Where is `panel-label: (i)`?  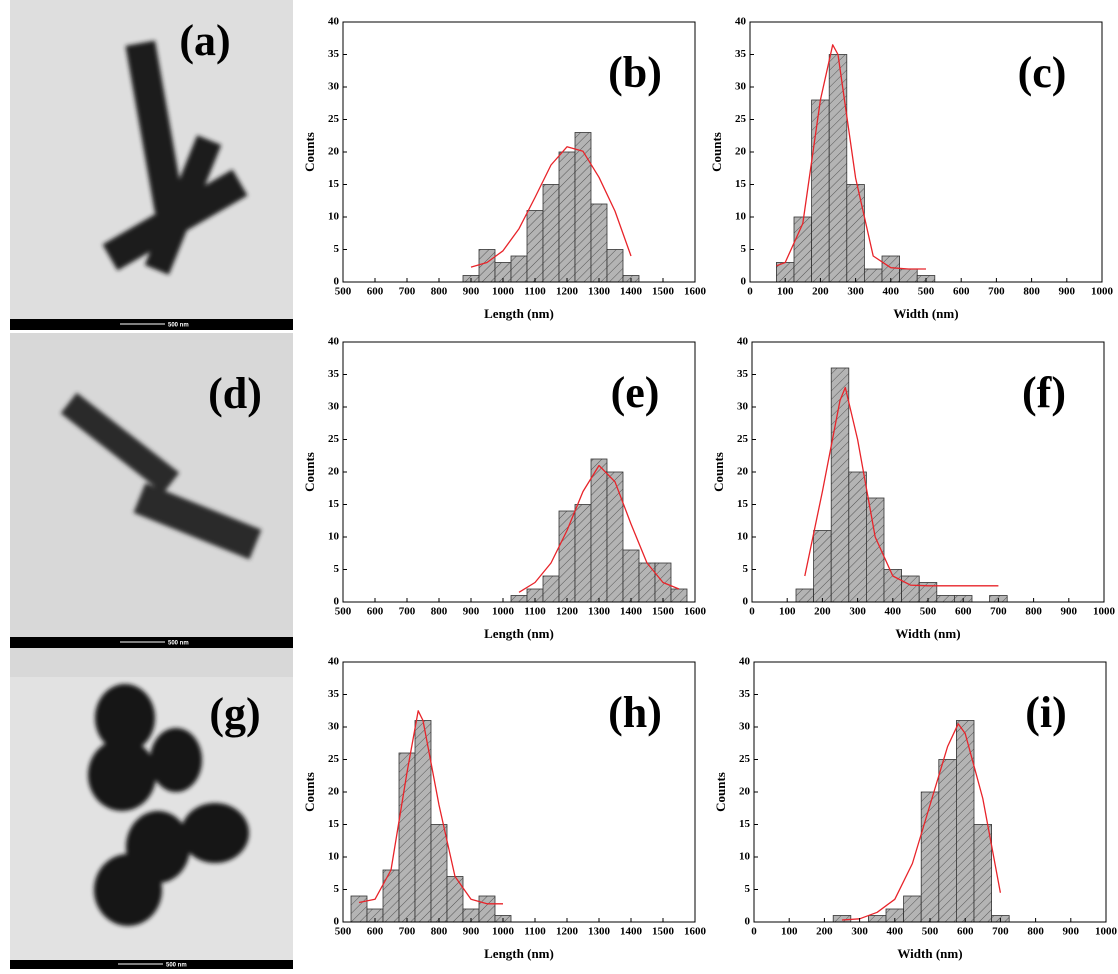 panel-label: (i) is located at coordinates (1046, 712).